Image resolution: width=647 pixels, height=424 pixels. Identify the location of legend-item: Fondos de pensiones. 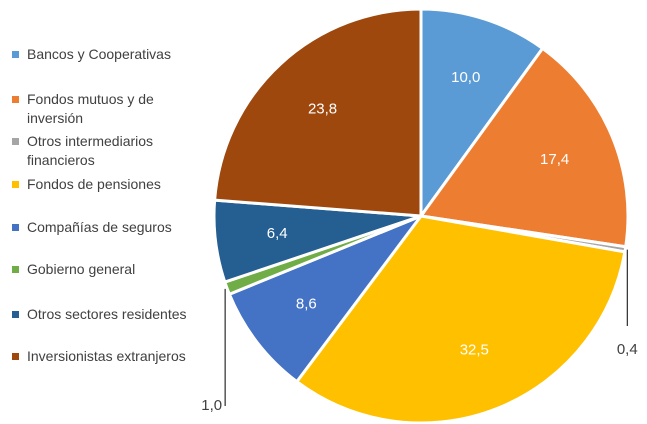
(99, 184).